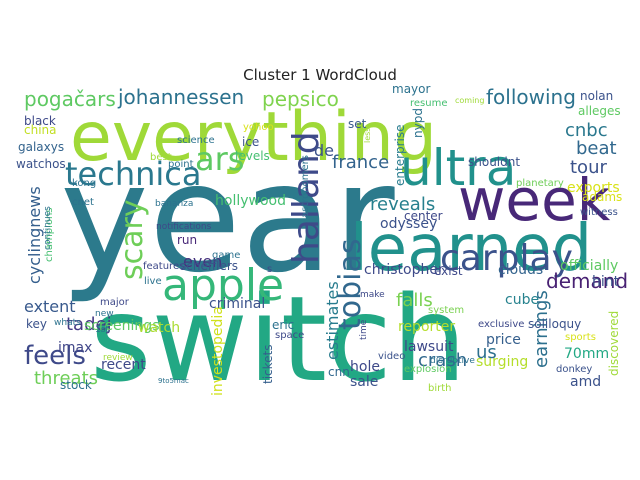 The height and width of the screenshot is (480, 640). Describe the element at coordinates (75, 348) in the screenshot. I see `word-imax: imax` at that location.